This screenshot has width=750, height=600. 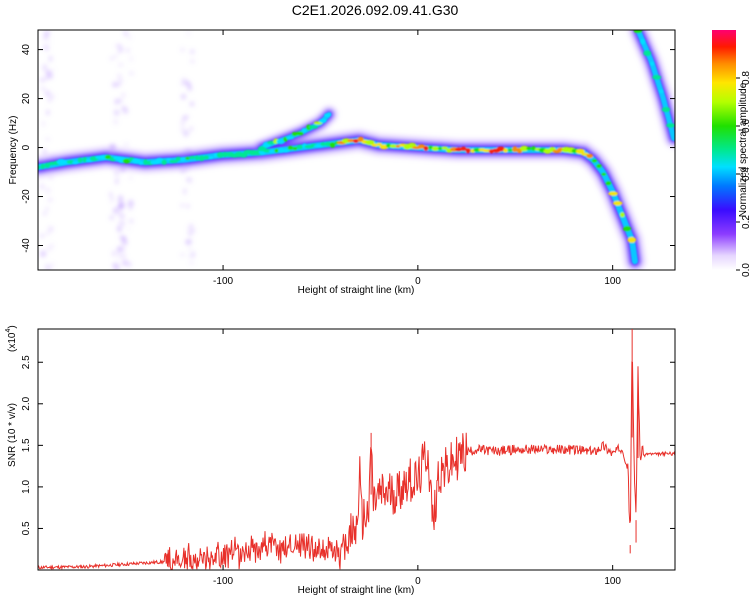 What do you see at coordinates (356, 590) in the screenshot?
I see `snr-xlabel: Height of straight line (km)` at bounding box center [356, 590].